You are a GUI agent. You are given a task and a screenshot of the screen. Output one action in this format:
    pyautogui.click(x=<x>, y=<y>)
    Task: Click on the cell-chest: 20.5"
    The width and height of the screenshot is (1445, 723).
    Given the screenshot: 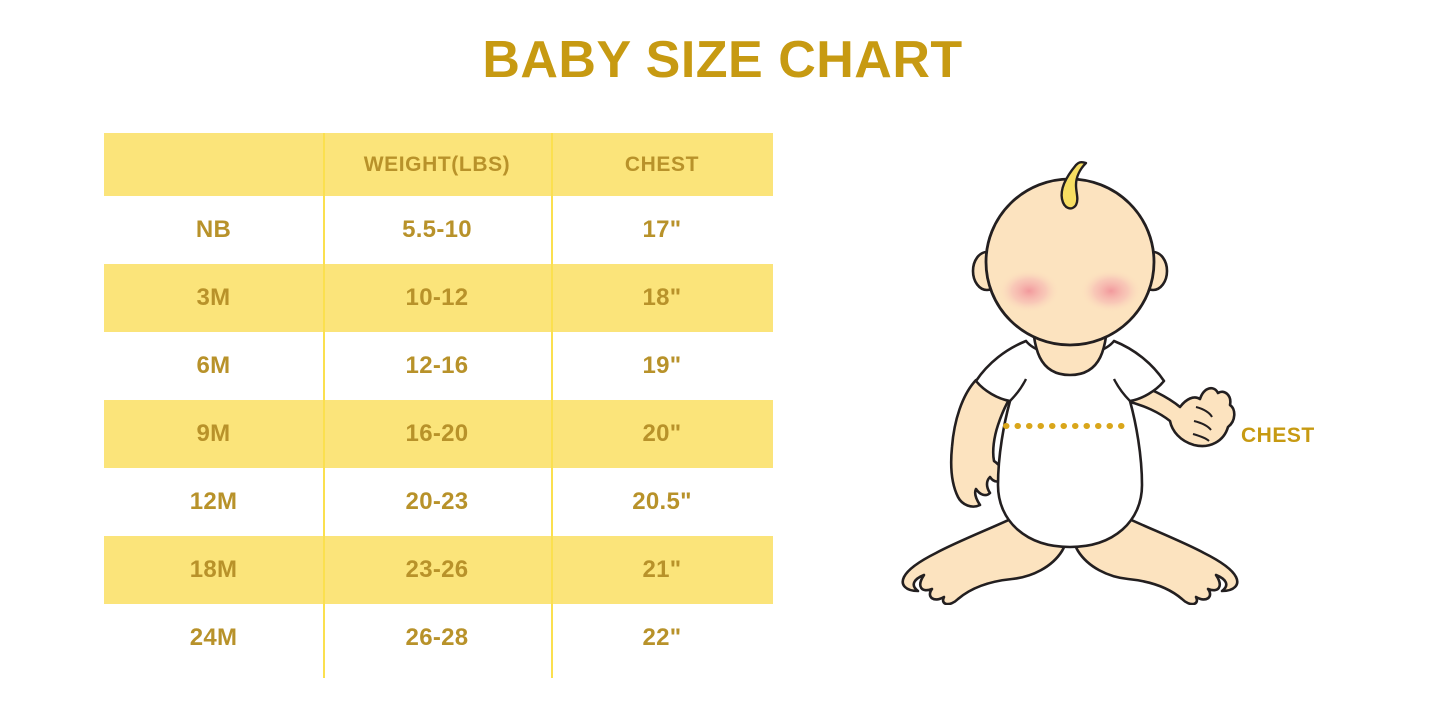 What is the action you would take?
    pyautogui.click(x=662, y=501)
    